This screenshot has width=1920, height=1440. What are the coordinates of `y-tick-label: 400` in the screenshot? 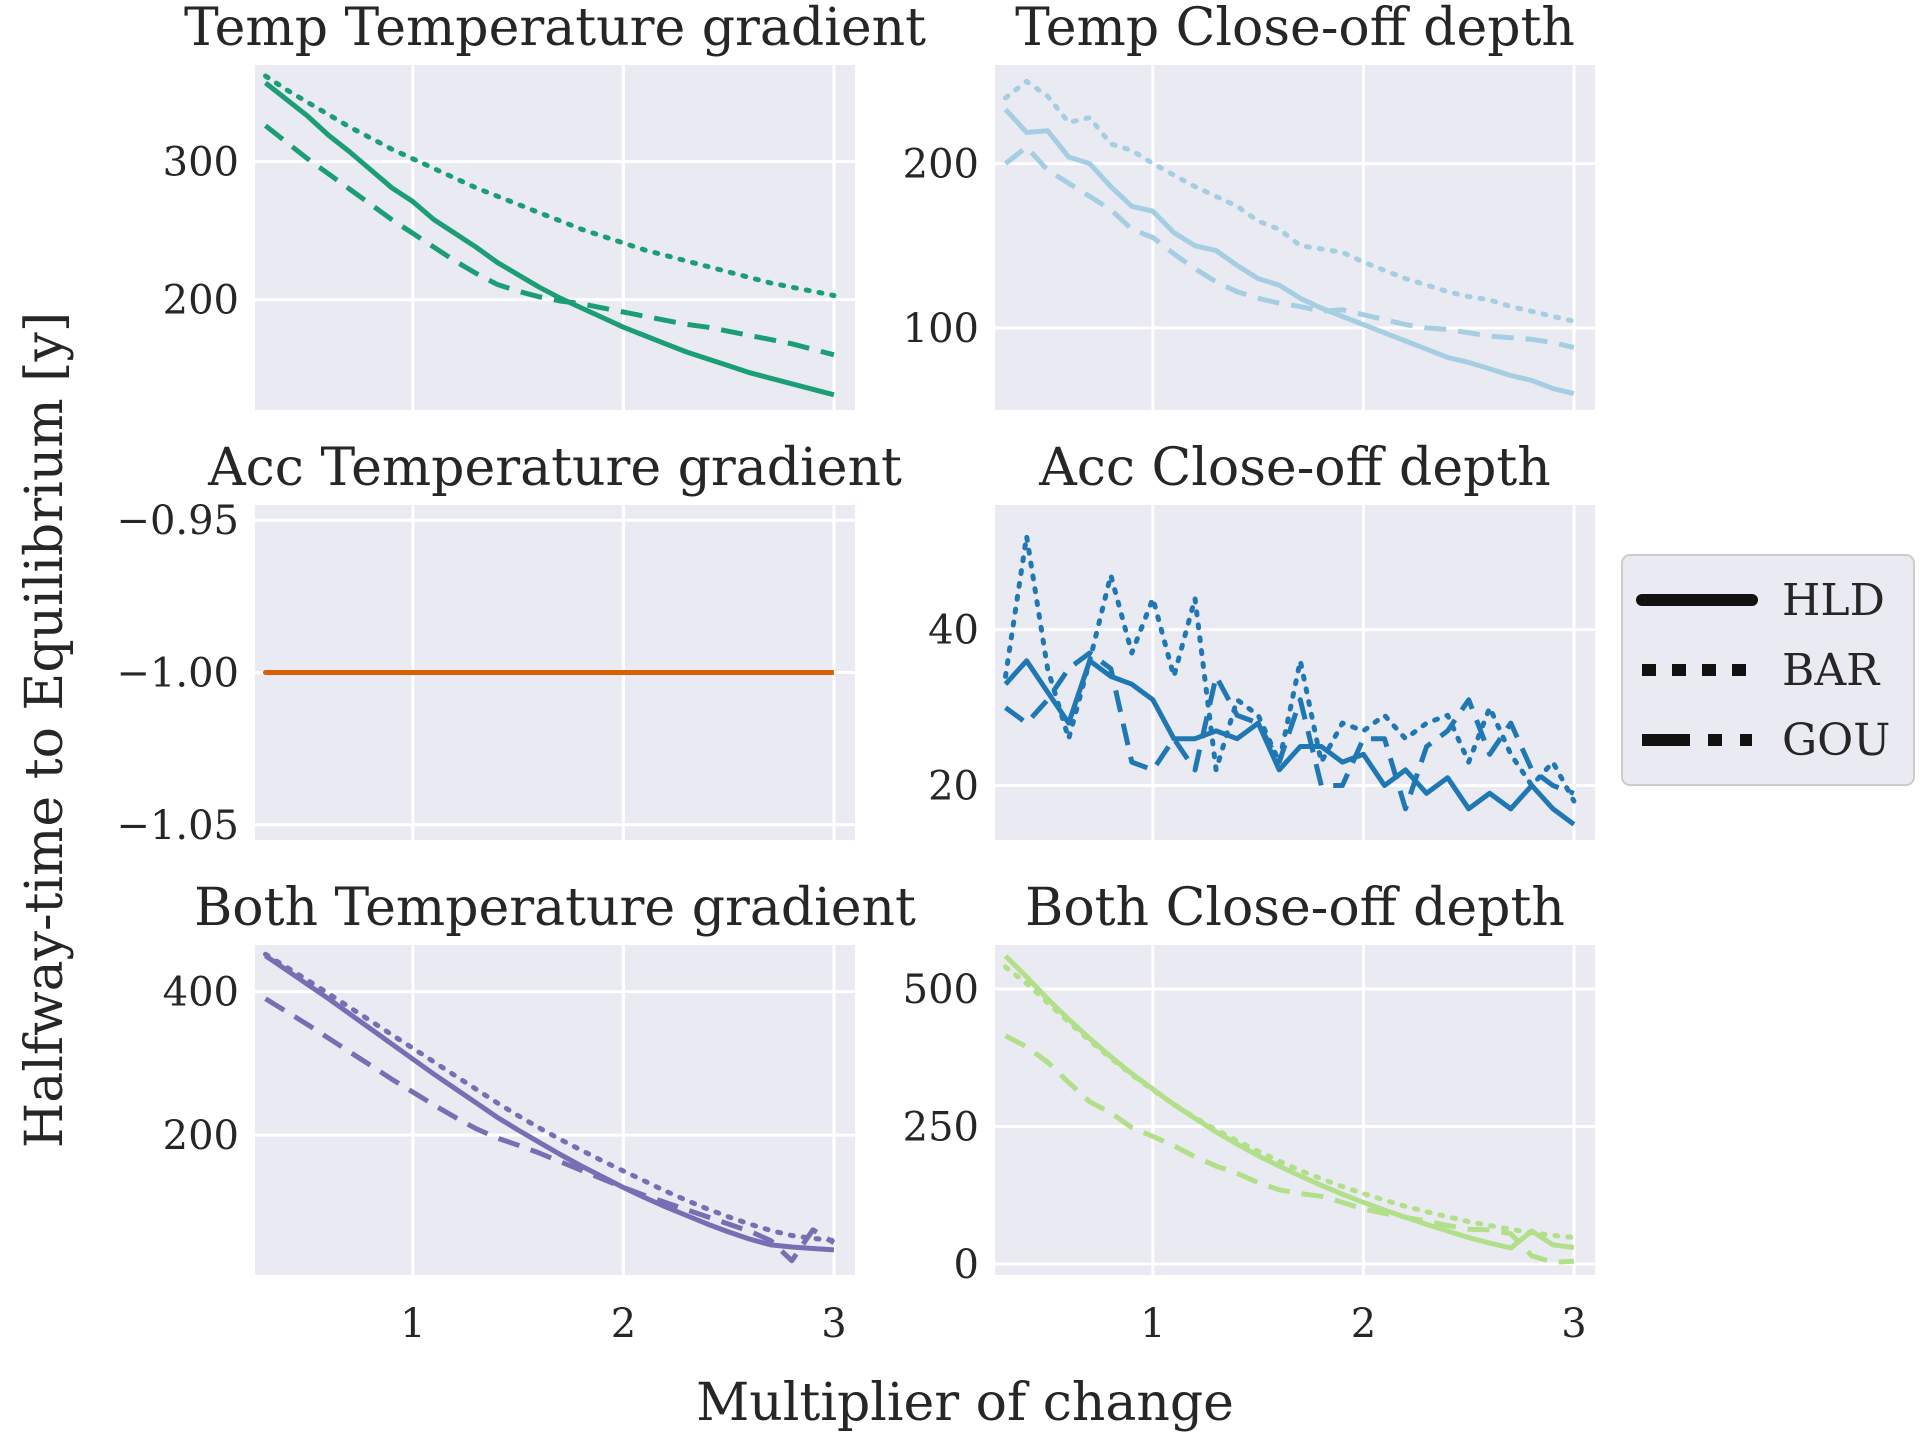 It's located at (201, 993).